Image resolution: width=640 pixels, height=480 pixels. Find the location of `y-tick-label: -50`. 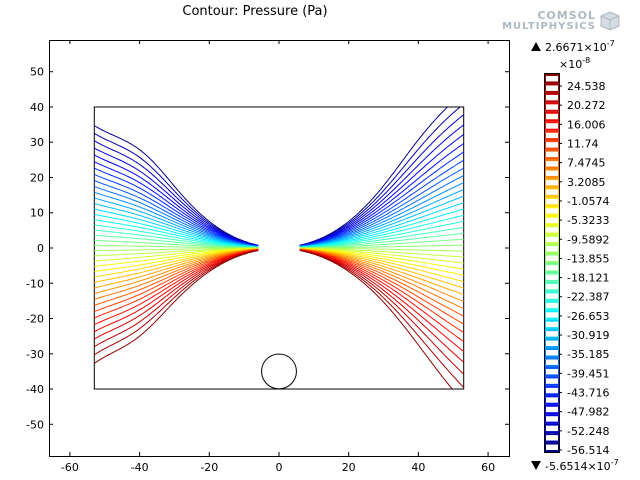

y-tick-label: -50 is located at coordinates (35, 424).